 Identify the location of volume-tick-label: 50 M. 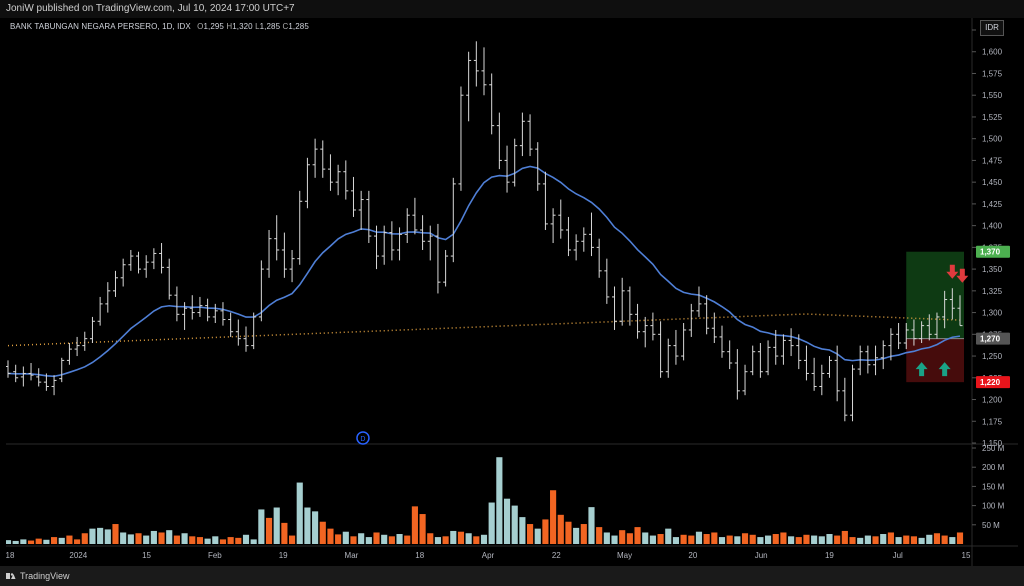
(991, 525).